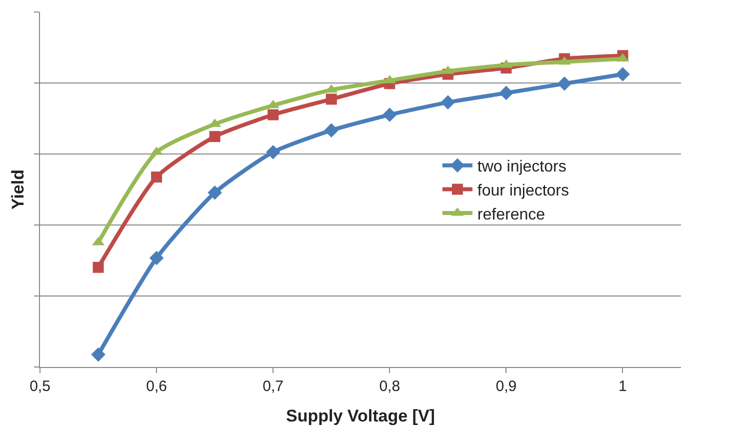  Describe the element at coordinates (521, 167) in the screenshot. I see `legend-label: two injectors` at that location.